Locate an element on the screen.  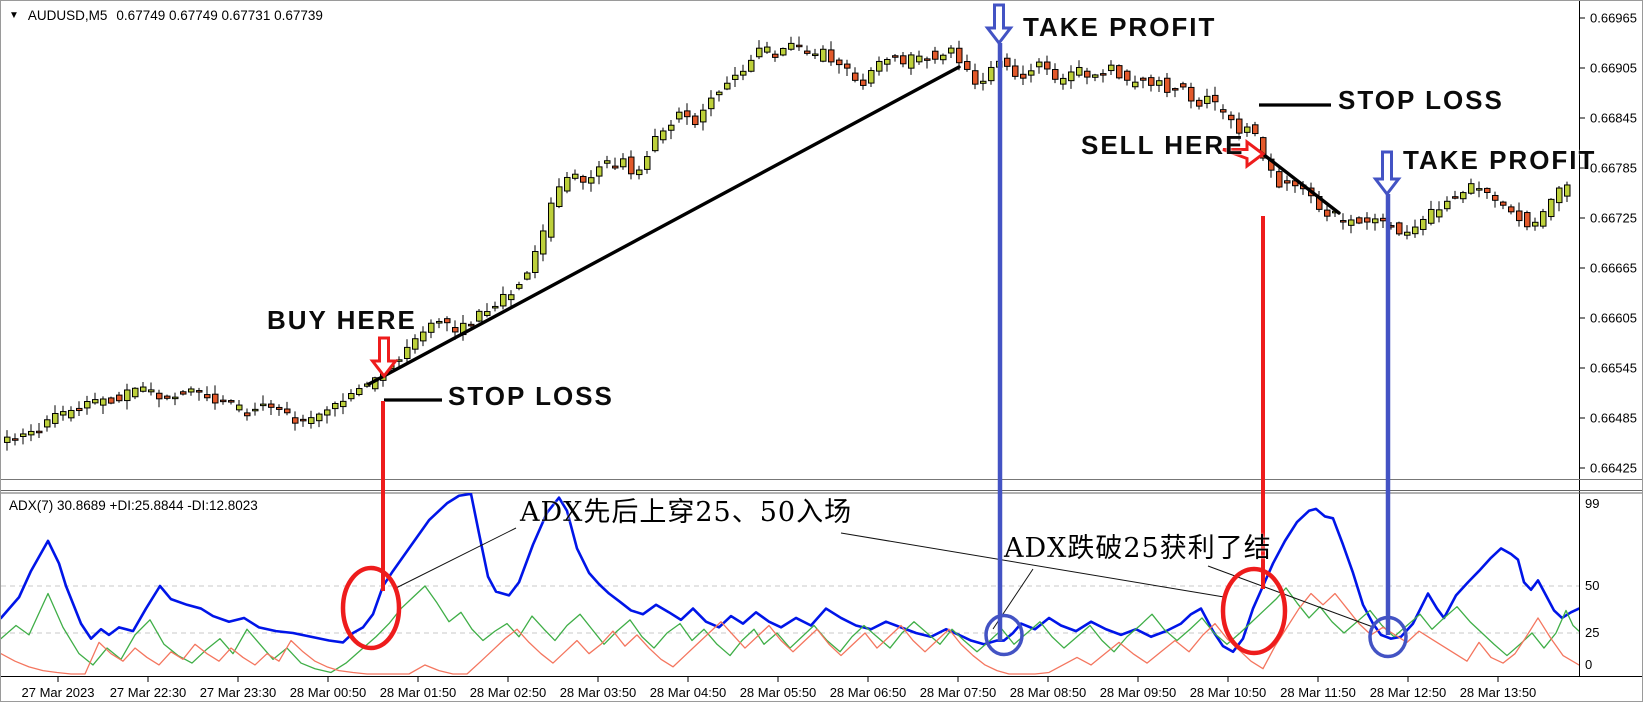
price-axis-label: 0.66905 is located at coordinates (1613, 68).